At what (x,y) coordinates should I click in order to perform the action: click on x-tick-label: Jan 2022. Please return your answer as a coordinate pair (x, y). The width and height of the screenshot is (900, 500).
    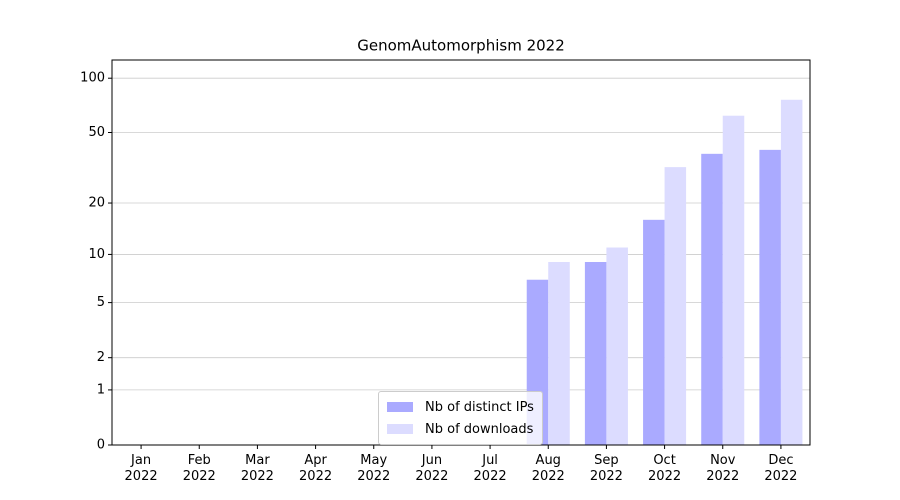
    Looking at the image, I should click on (141, 468).